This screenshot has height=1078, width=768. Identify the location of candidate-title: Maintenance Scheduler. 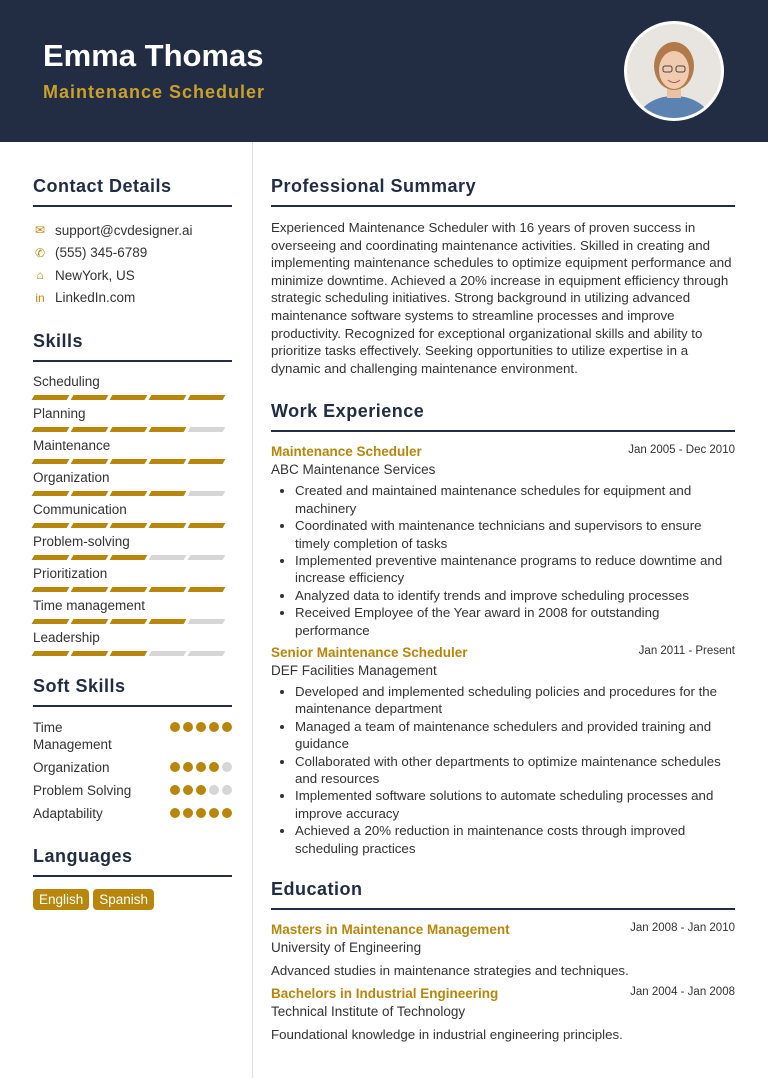
(154, 92).